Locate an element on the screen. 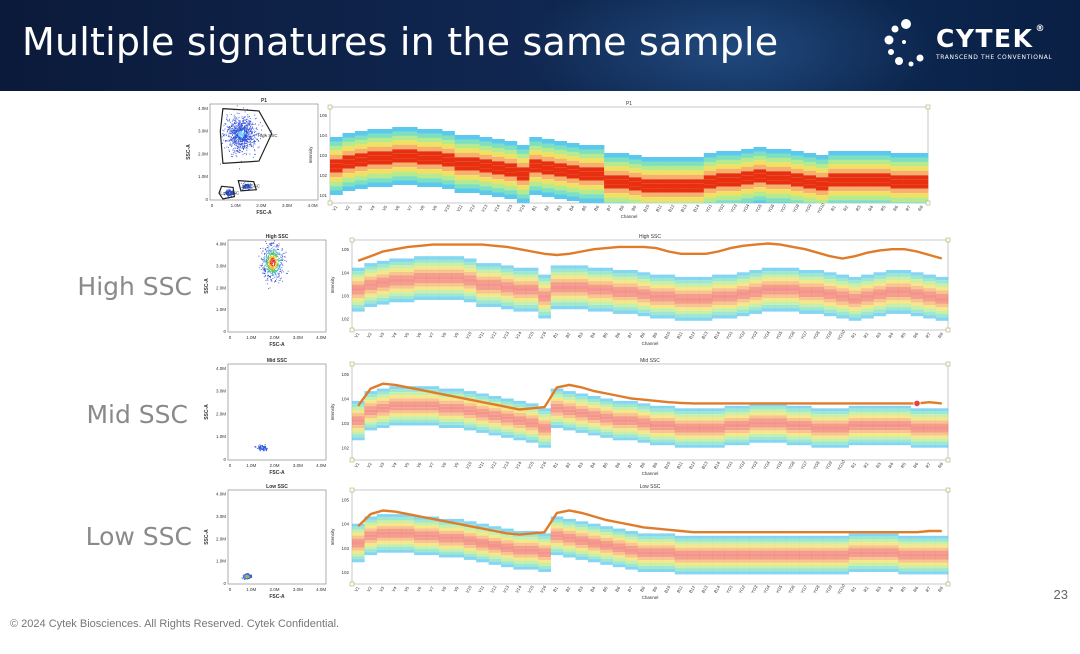 This screenshot has width=1080, height=654. y-tick-label: 0 is located at coordinates (206, 199).